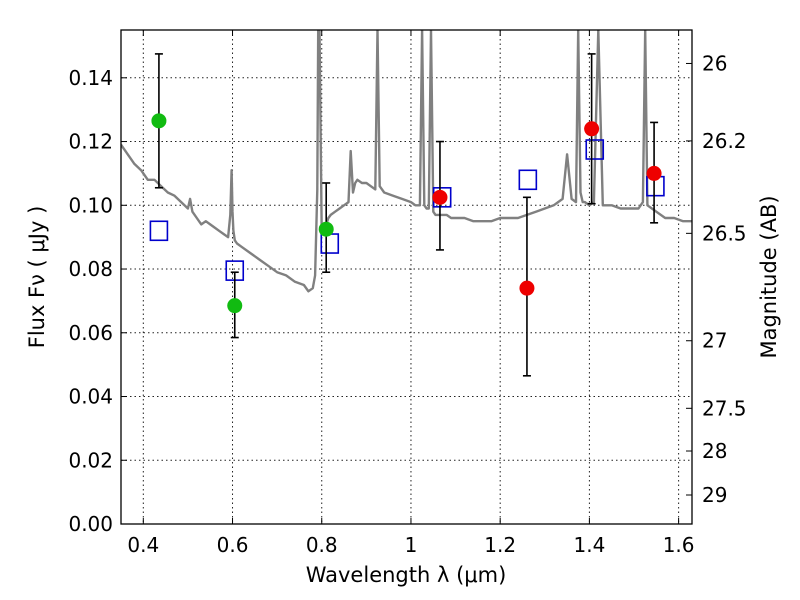  What do you see at coordinates (233, 545) in the screenshot?
I see `x-tick-label: 0.6` at bounding box center [233, 545].